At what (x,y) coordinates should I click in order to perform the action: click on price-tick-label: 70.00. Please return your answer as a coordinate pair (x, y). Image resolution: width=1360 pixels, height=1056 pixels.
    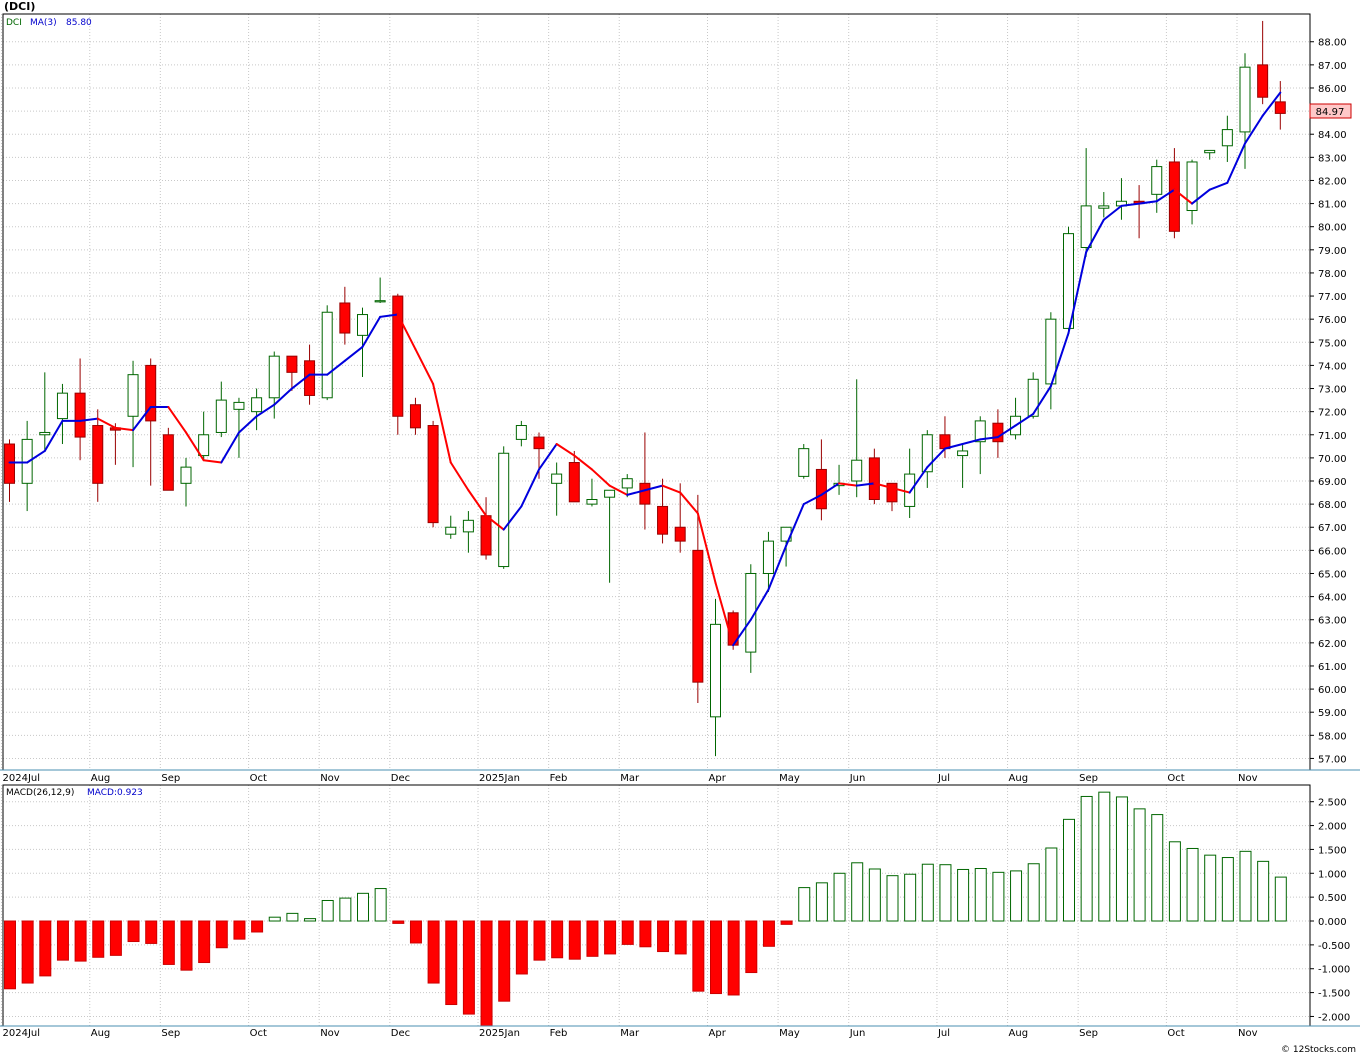
    Looking at the image, I should click on (1332, 459).